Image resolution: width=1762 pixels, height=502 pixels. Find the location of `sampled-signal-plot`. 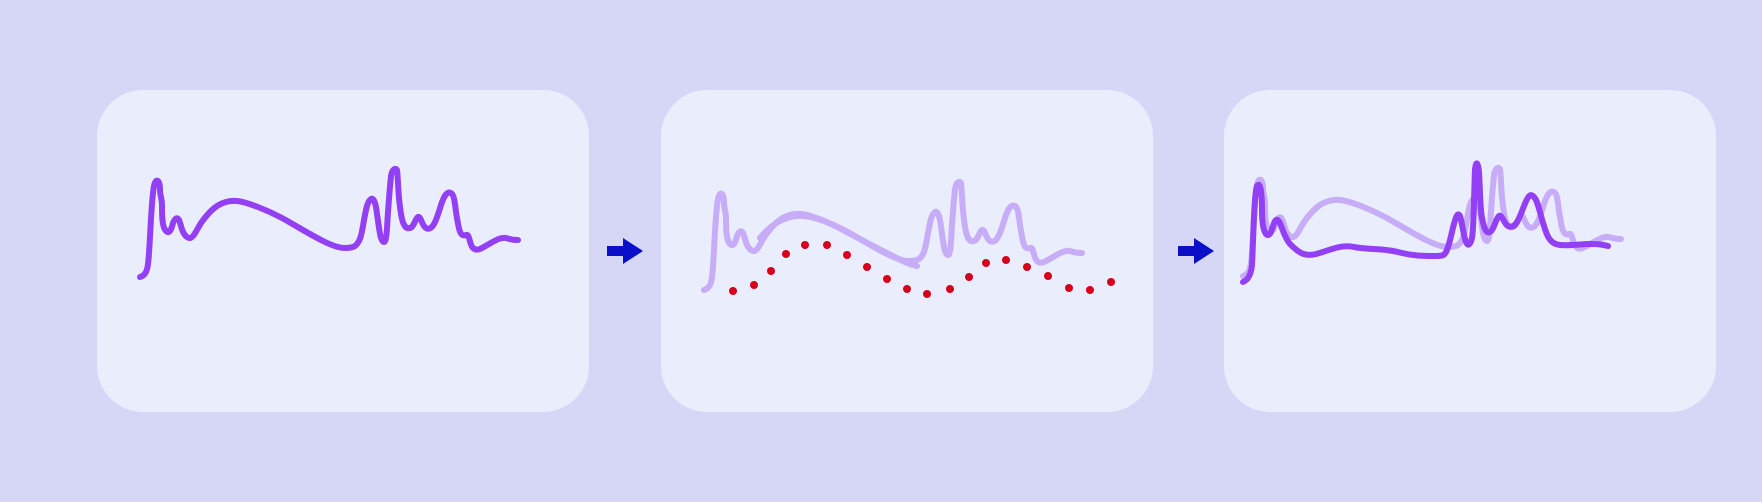

sampled-signal-plot is located at coordinates (908, 238).